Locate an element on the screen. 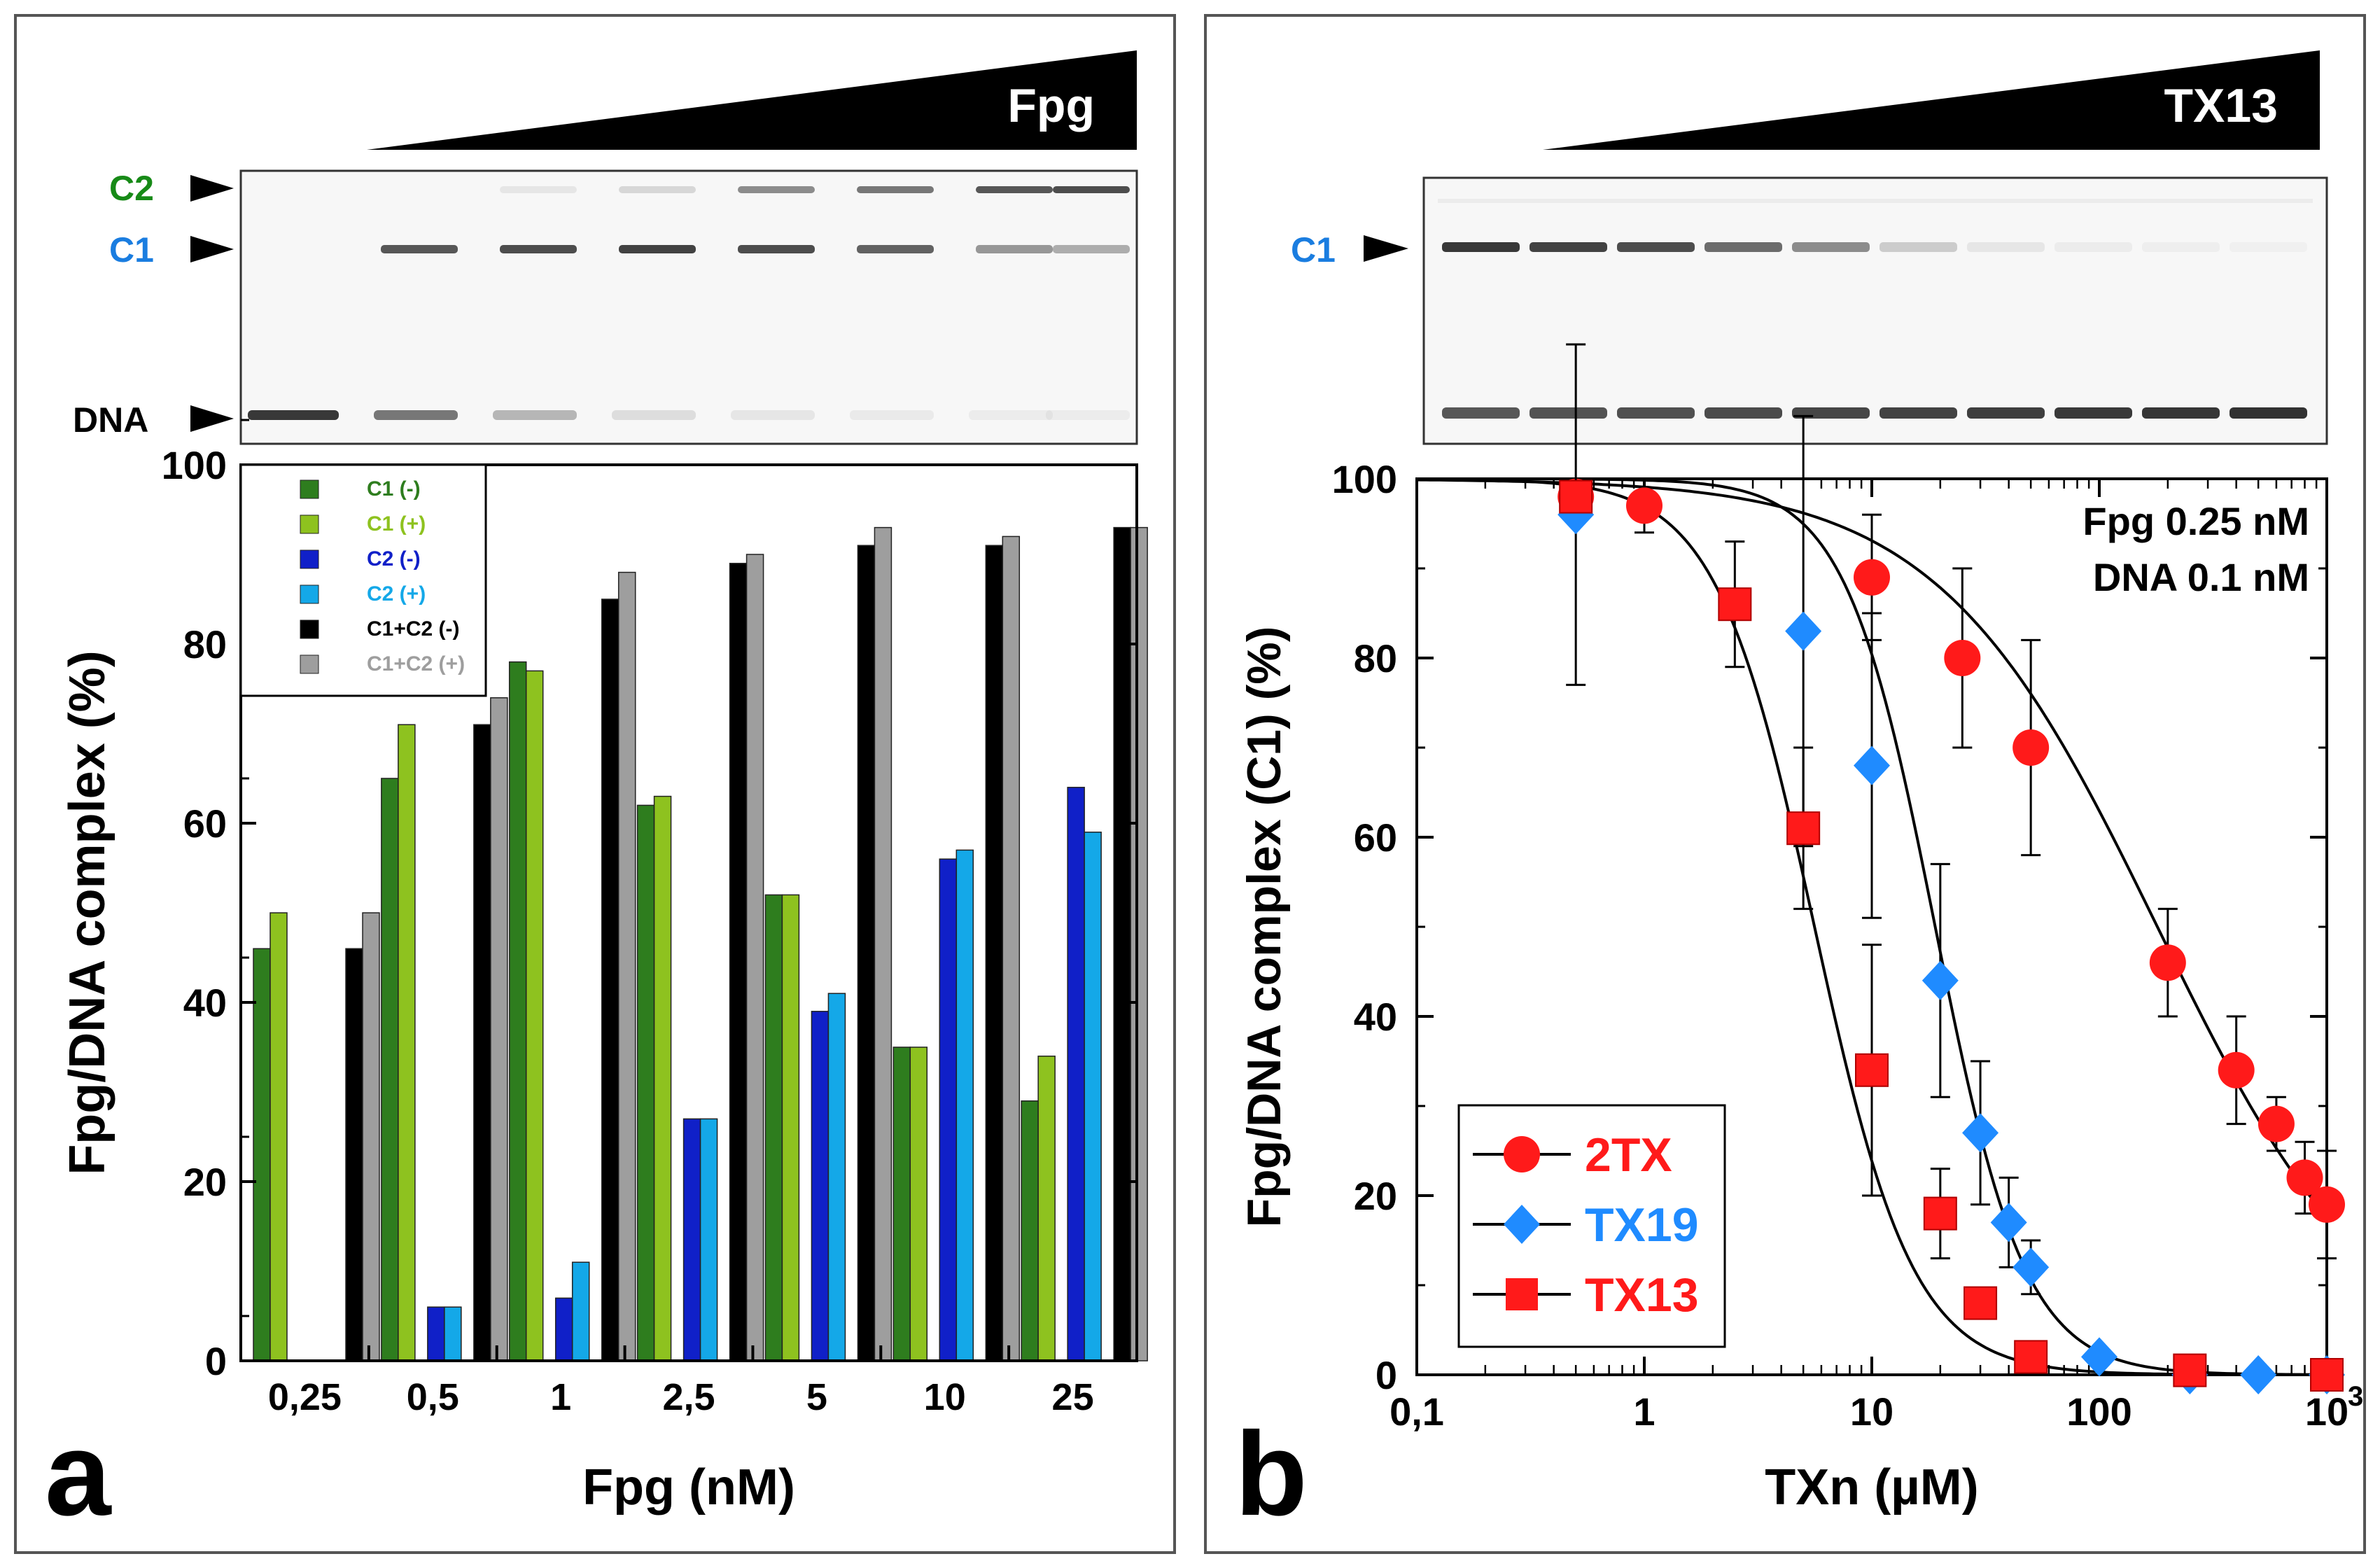  legend-label: C1+C2 (+) is located at coordinates (416, 664).